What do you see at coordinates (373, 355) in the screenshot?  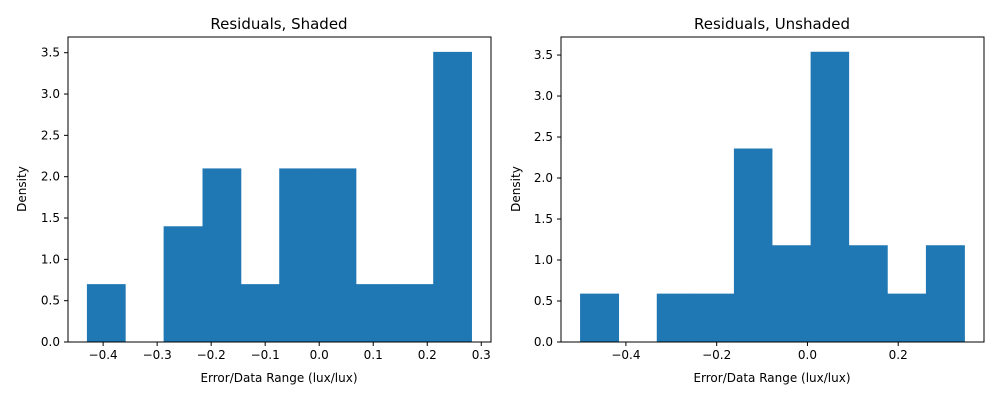 I see `x-tick-label: 0.1` at bounding box center [373, 355].